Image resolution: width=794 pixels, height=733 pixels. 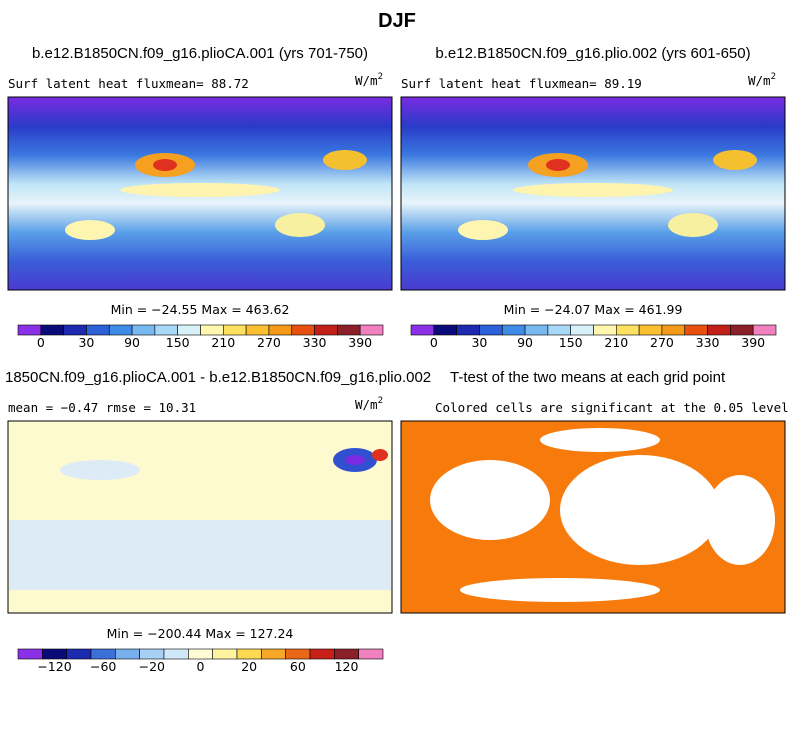 What do you see at coordinates (128, 83) in the screenshot?
I see `panel-label: Surf latent heat fluxmean= 88.72` at bounding box center [128, 83].